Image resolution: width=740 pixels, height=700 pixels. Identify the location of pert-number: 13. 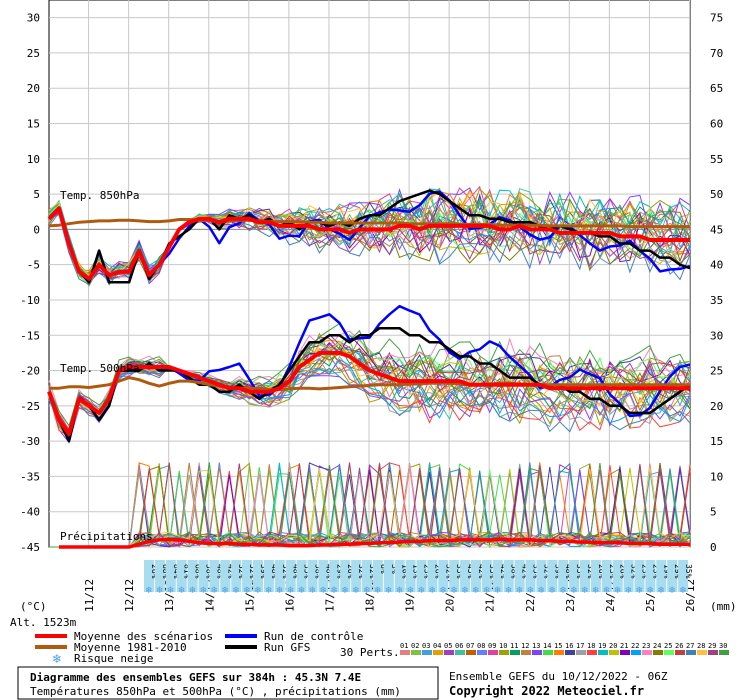
(536, 646).